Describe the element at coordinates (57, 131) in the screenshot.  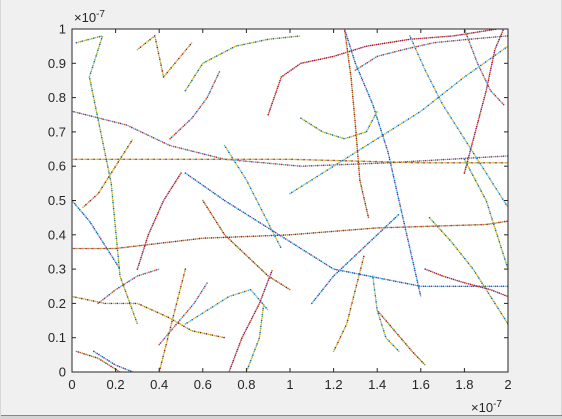
I see `y-tick-label: 0.7` at that location.